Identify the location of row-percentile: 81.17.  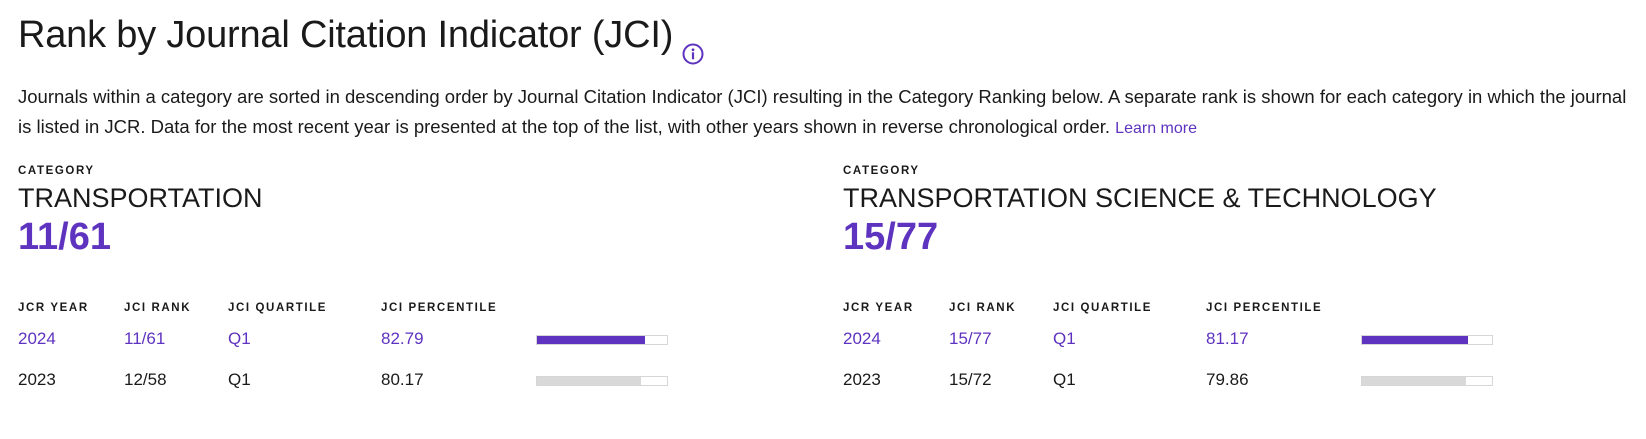
(1227, 338).